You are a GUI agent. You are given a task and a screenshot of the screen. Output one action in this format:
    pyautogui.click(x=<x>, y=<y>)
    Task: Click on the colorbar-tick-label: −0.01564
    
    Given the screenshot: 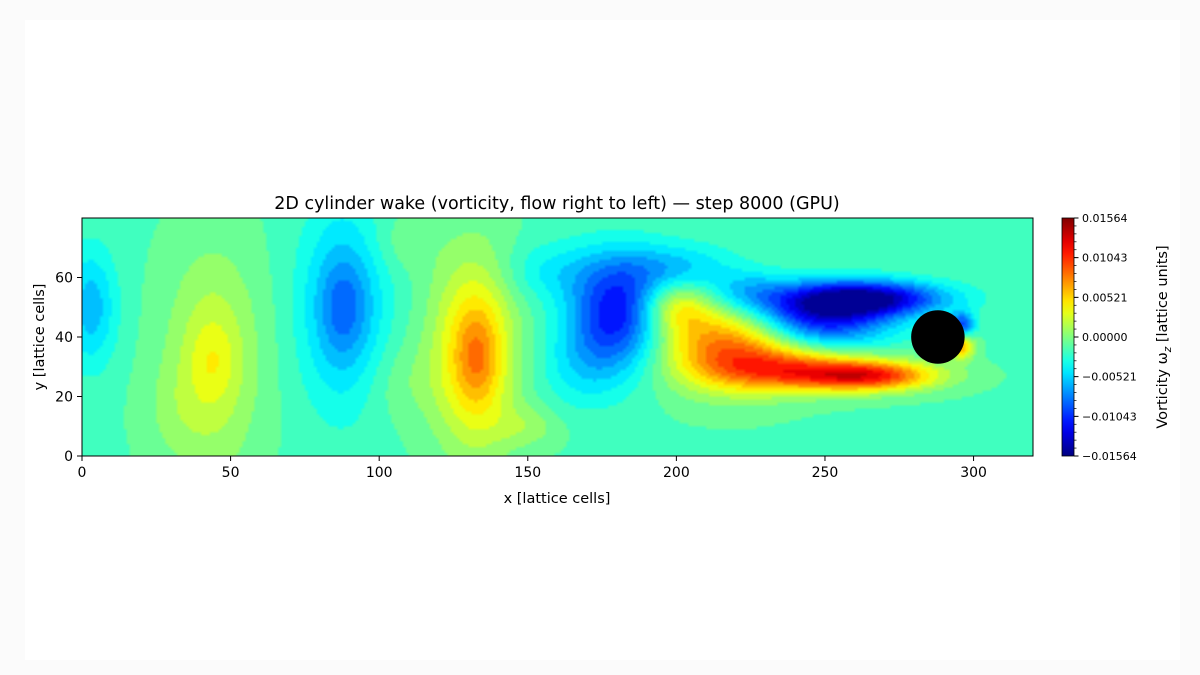 What is the action you would take?
    pyautogui.click(x=1109, y=456)
    